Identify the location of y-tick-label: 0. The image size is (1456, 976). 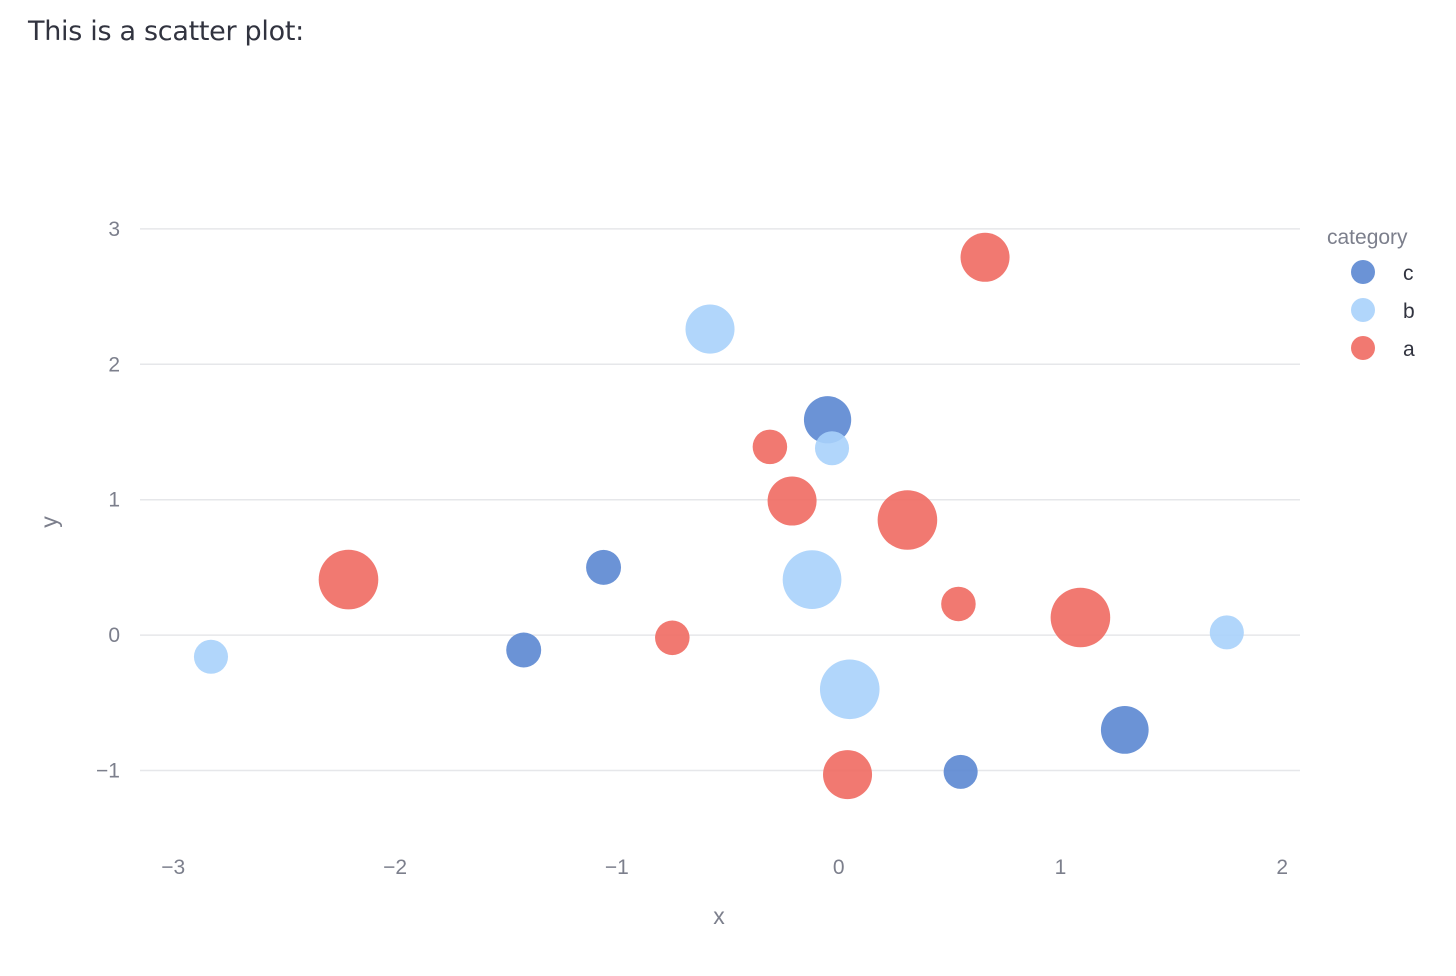
(114, 635).